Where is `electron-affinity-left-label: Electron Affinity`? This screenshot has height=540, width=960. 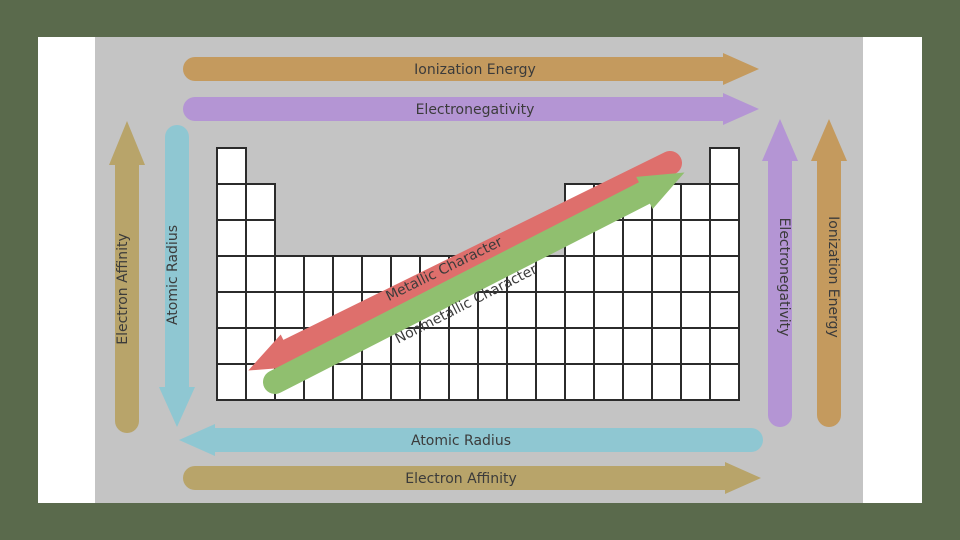 electron-affinity-left-label: Electron Affinity is located at coordinates (123, 289).